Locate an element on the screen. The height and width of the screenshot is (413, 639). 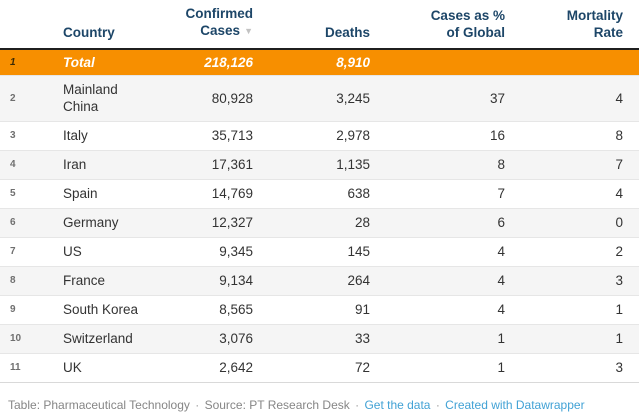
deaths-cell: 145 is located at coordinates (358, 251).